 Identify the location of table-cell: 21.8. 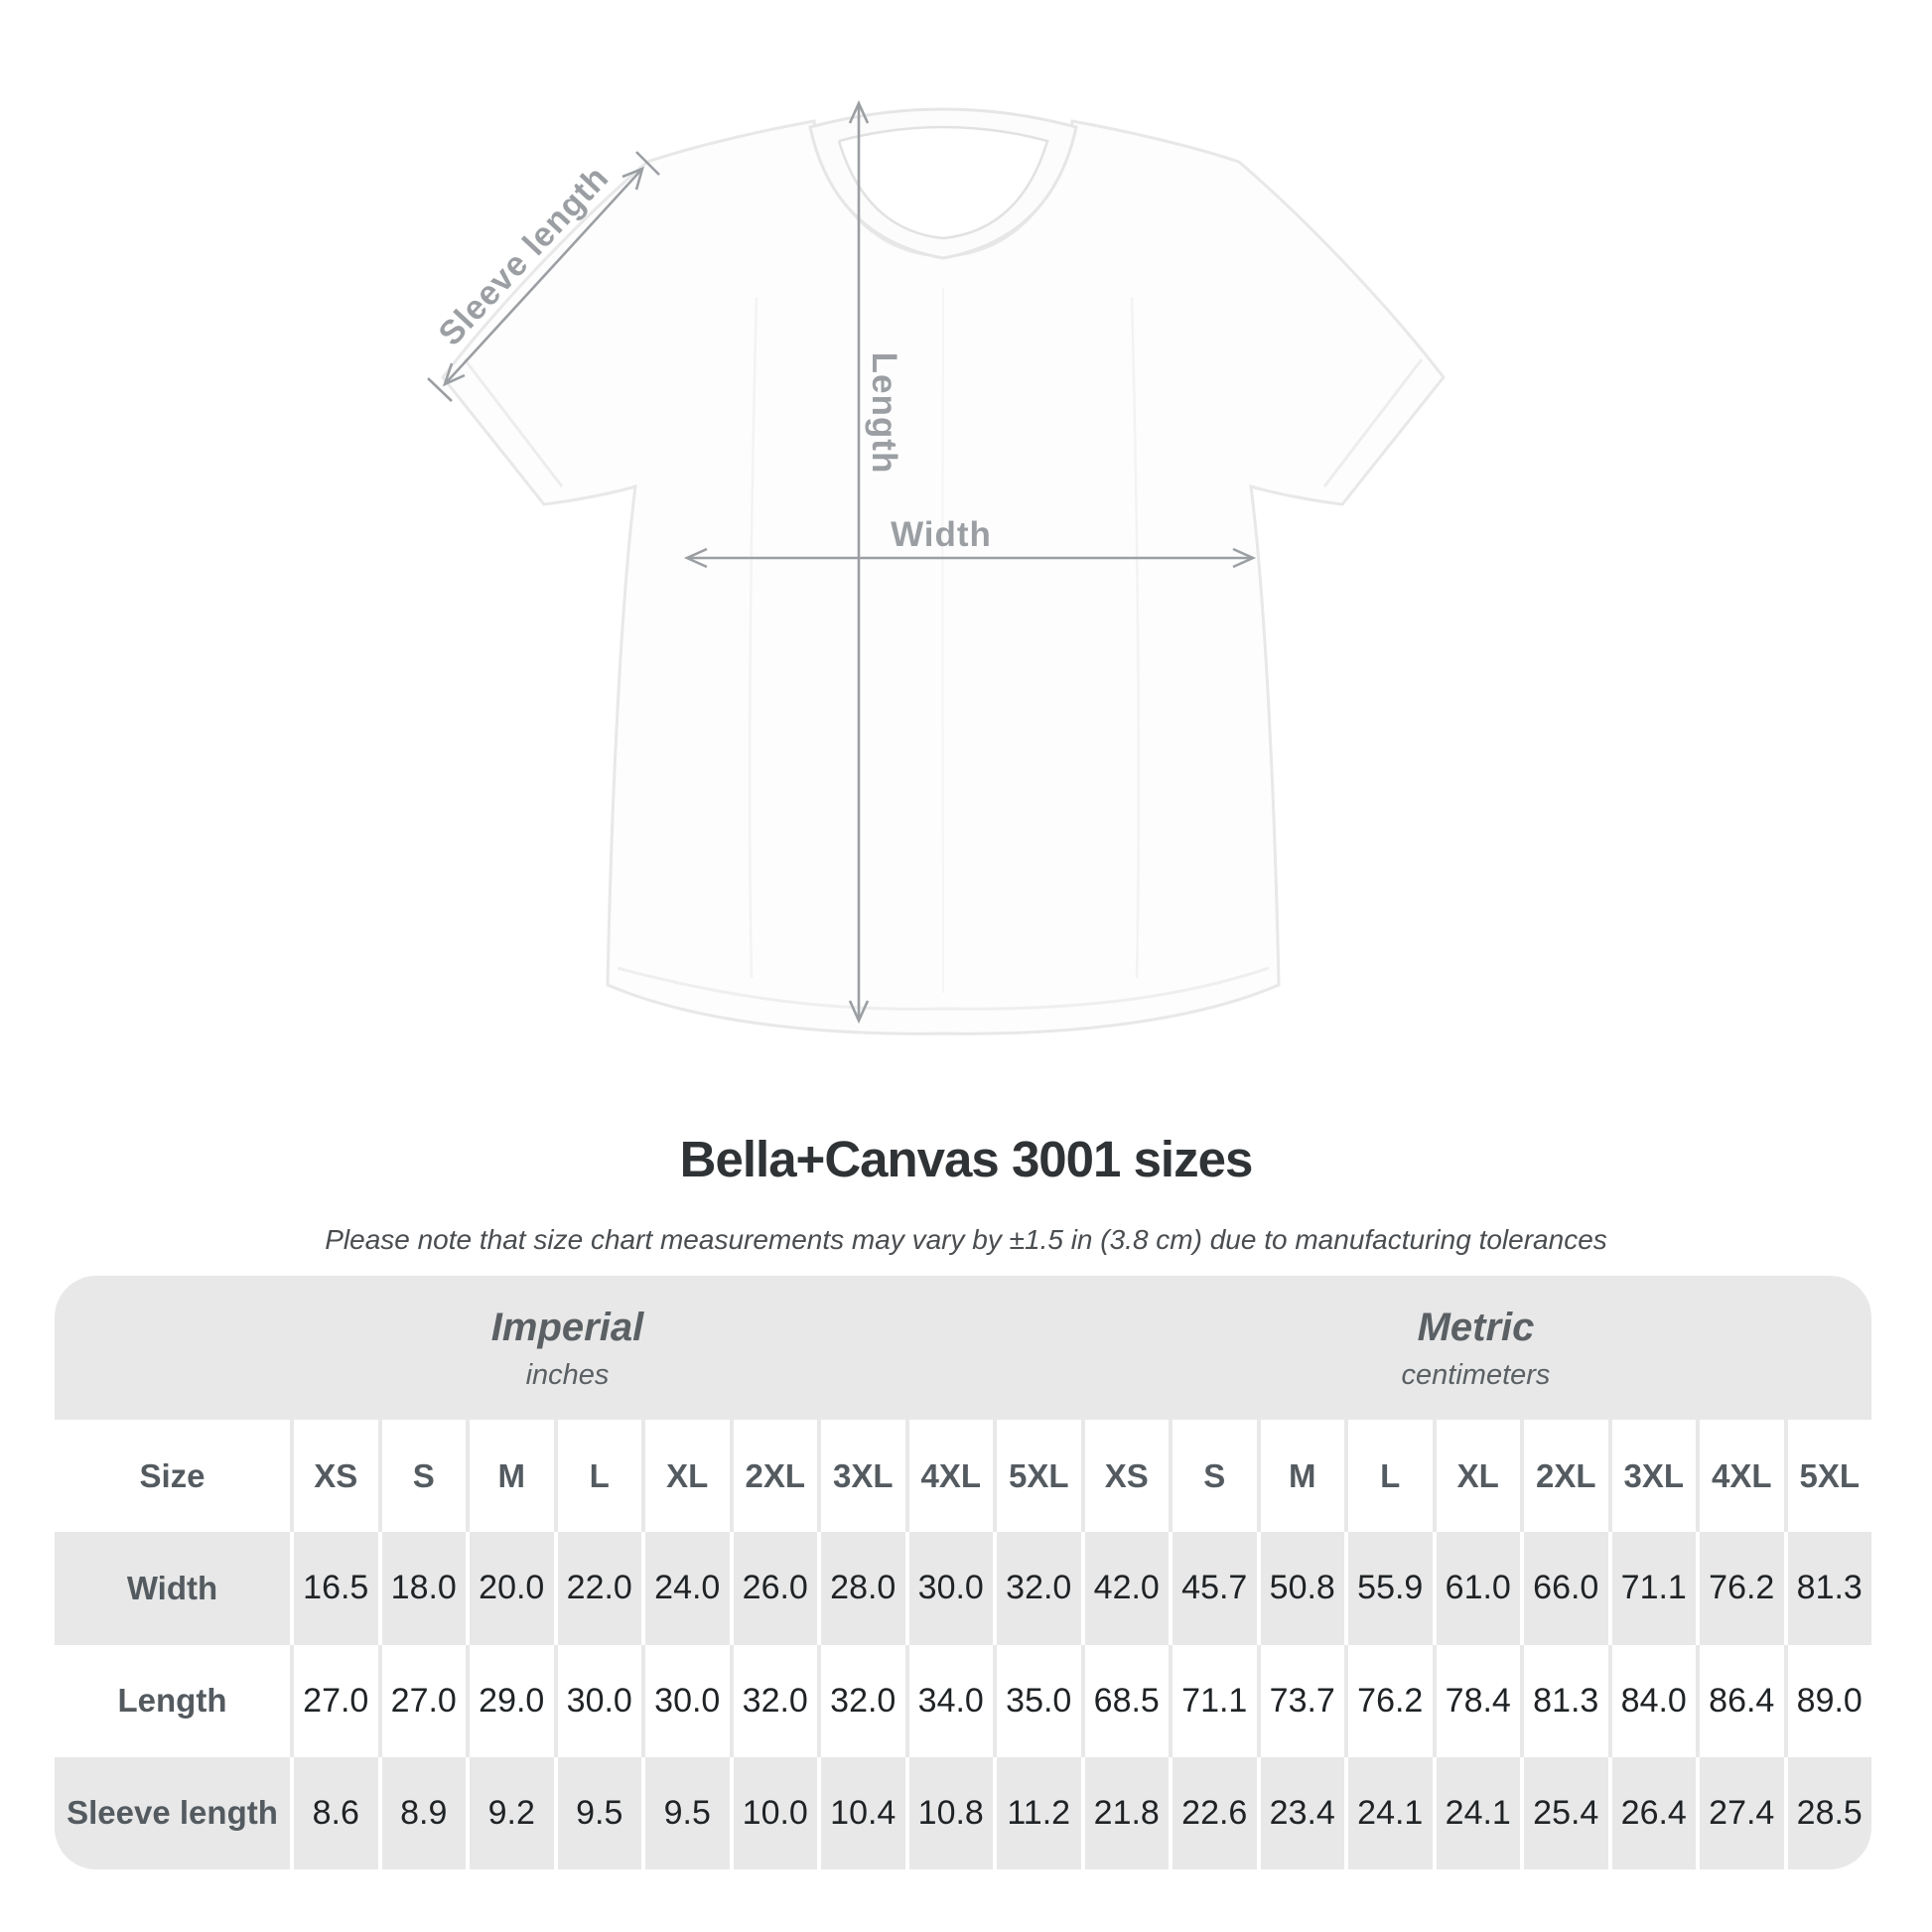
(1127, 1812).